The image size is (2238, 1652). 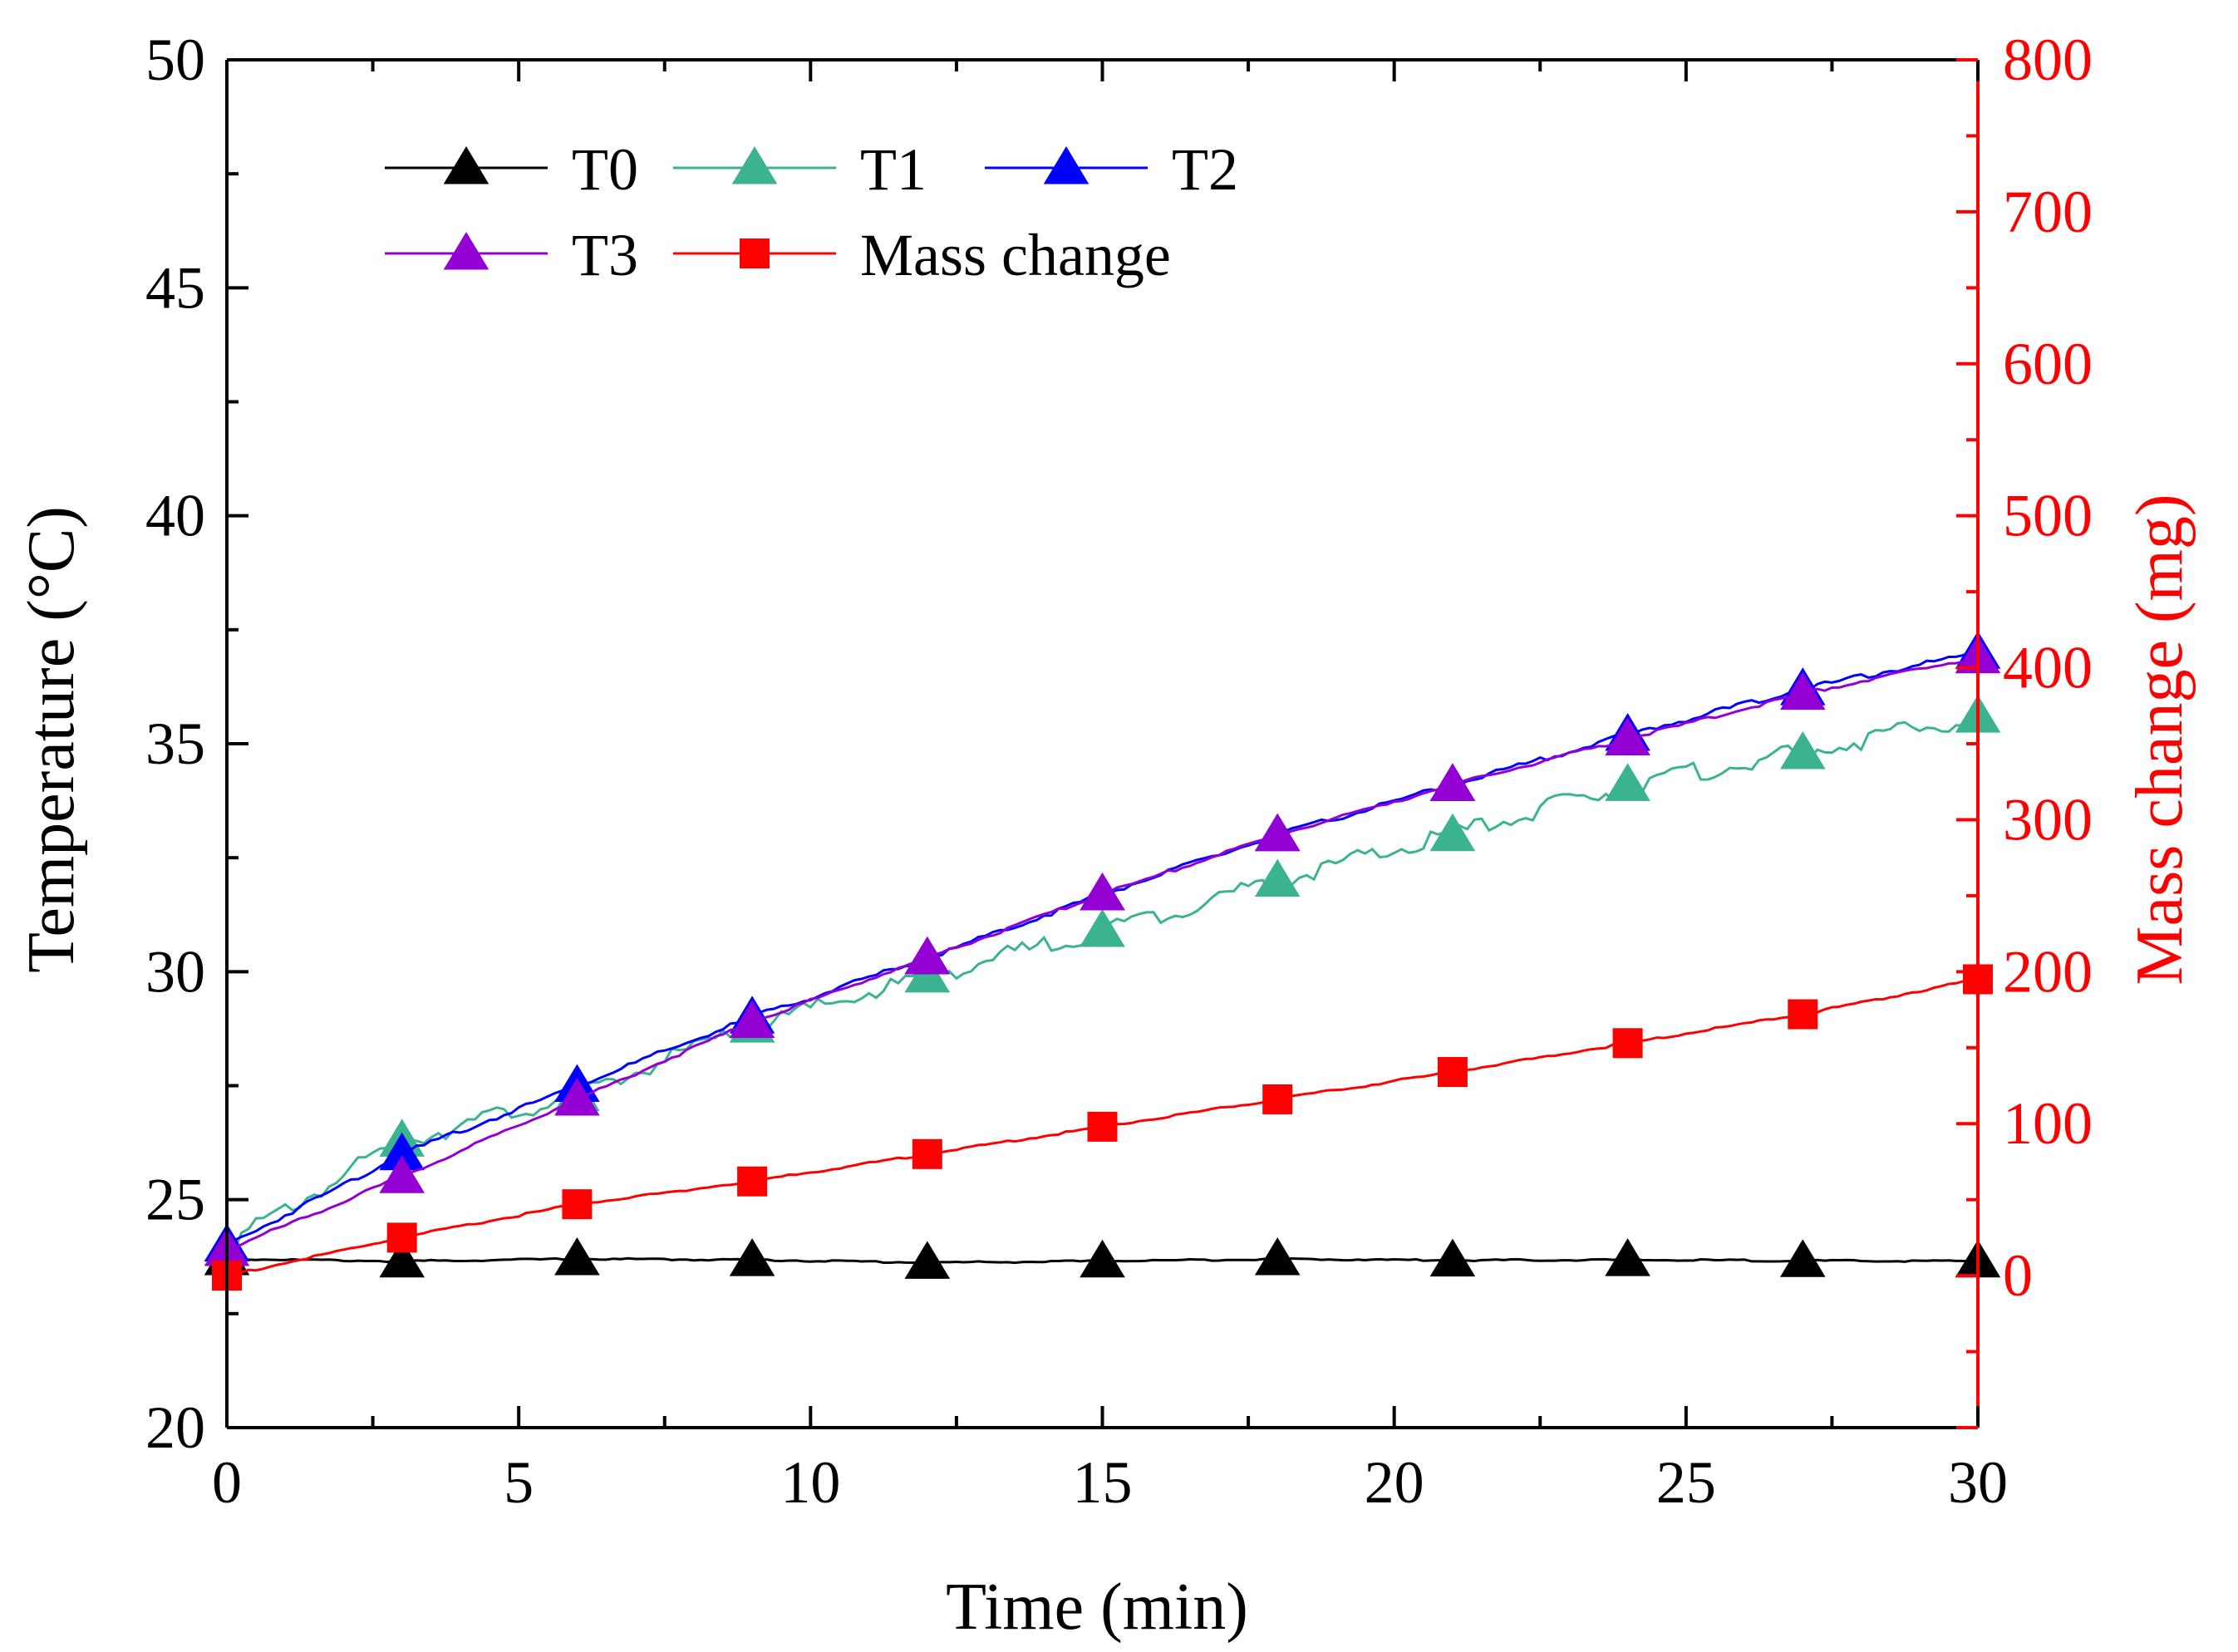 I want to click on x-tick-label: 5, so click(x=519, y=1482).